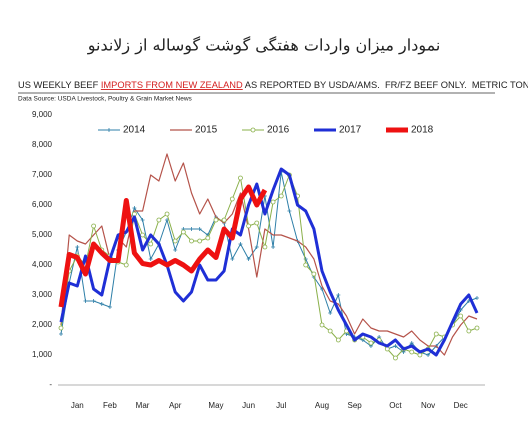  Describe the element at coordinates (175, 405) in the screenshot. I see `x-tick-label: Apr` at that location.